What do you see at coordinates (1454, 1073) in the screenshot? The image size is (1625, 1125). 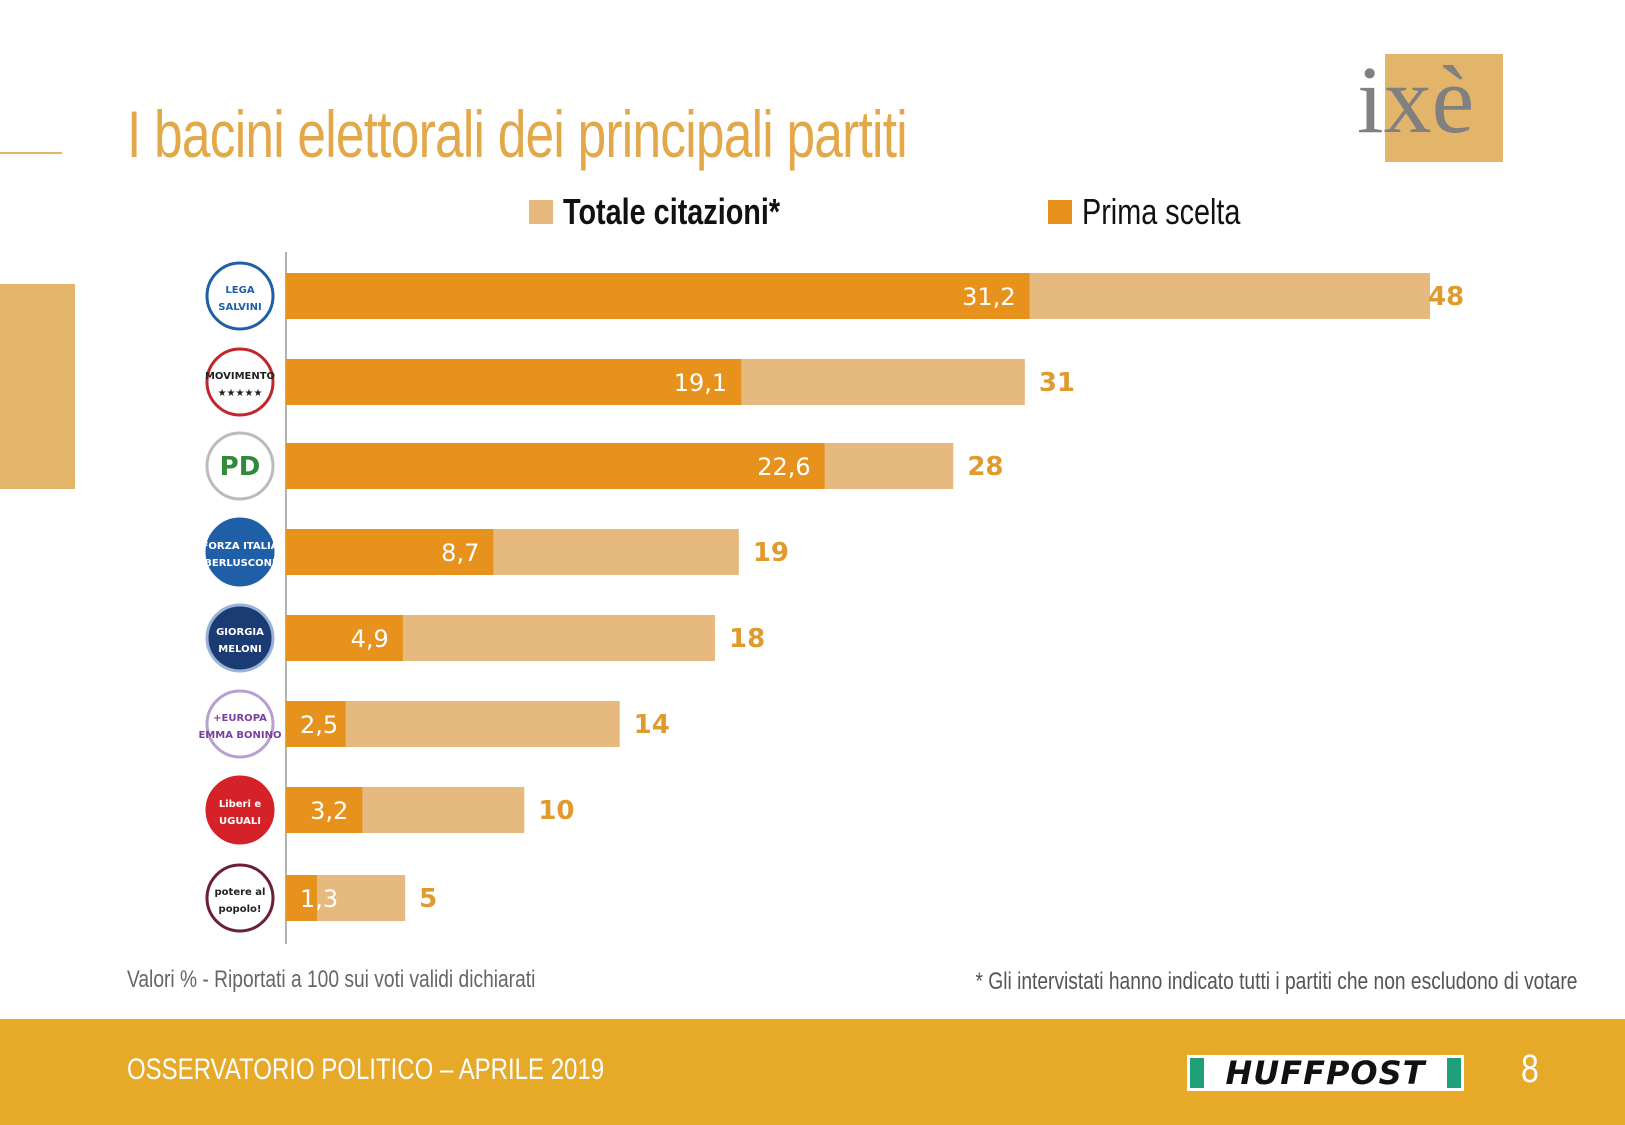 I see `huffpost-bar-right` at bounding box center [1454, 1073].